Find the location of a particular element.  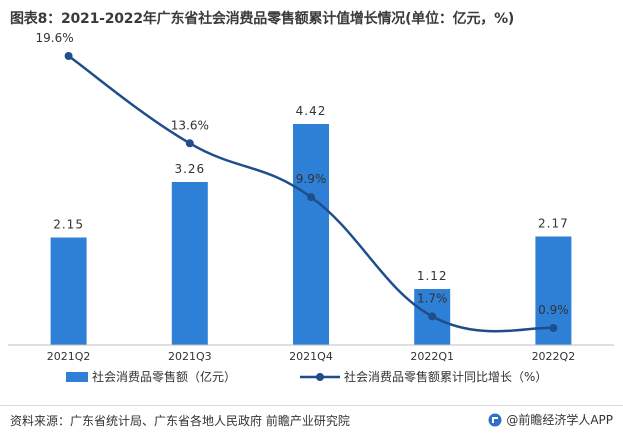

growth-value-label: 0.9% is located at coordinates (553, 310).